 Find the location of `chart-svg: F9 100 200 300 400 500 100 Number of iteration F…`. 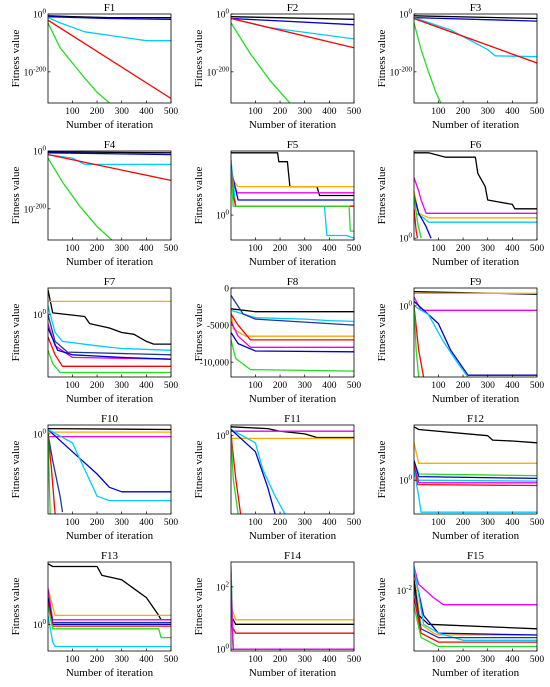

chart-svg: F9 100 200 300 400 500 100 Number of iteration F… is located at coordinates (460, 340).